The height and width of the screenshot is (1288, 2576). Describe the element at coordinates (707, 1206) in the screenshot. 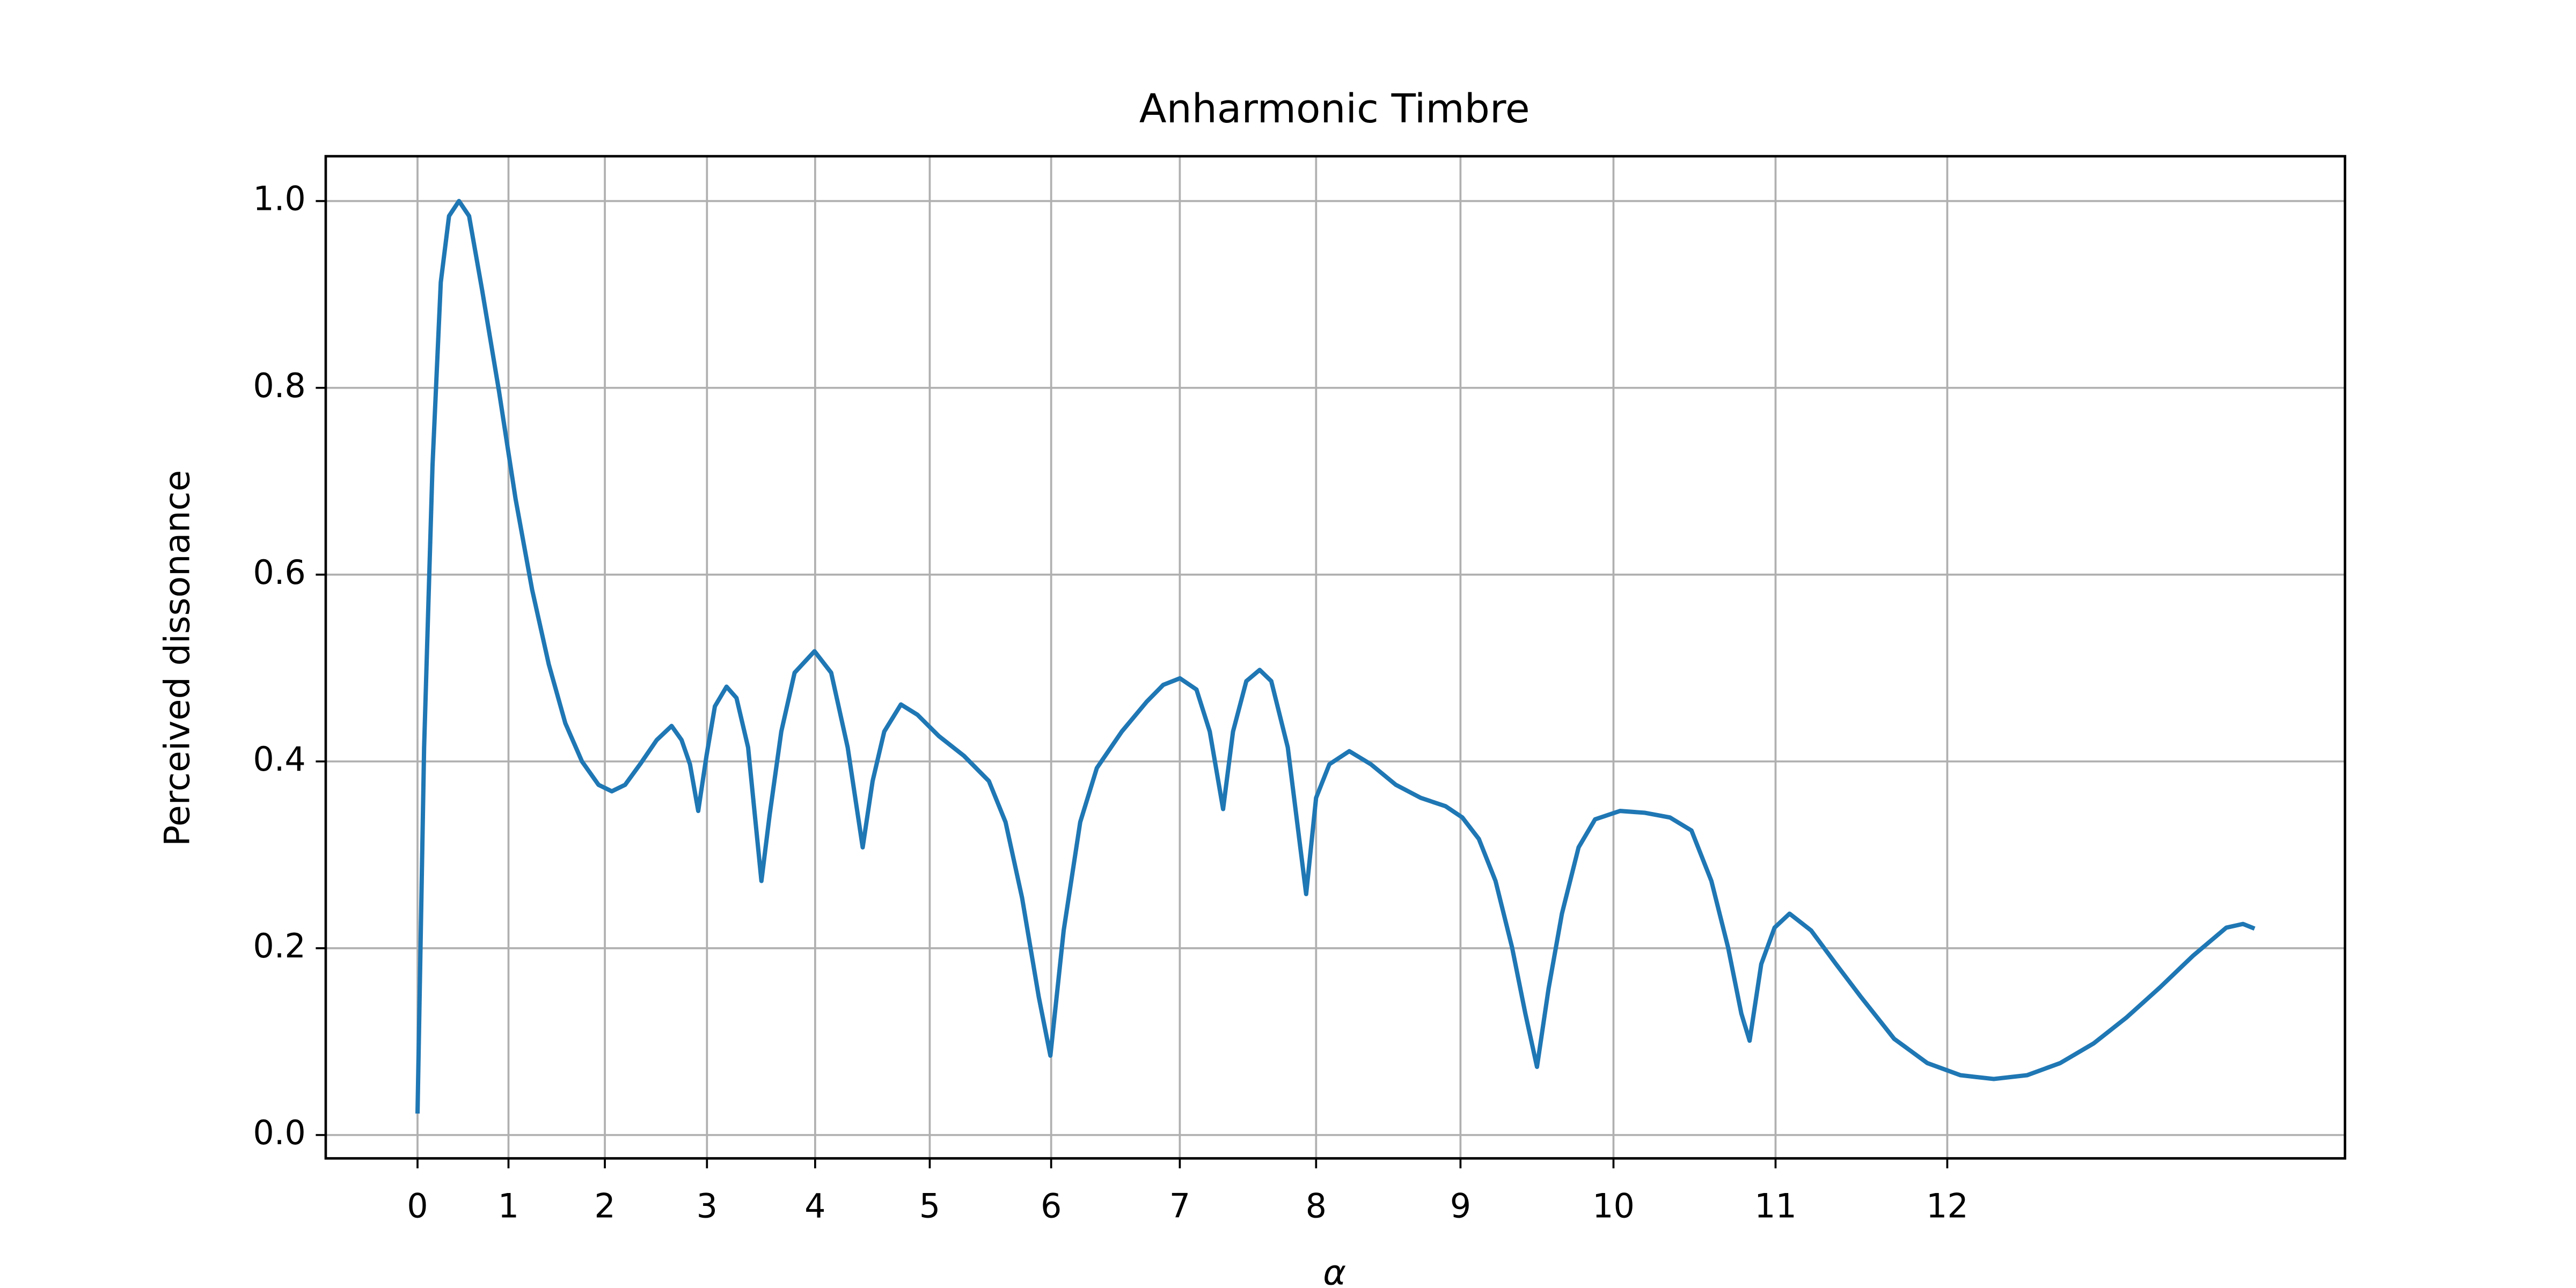

I see `x-tick-label: 3` at that location.